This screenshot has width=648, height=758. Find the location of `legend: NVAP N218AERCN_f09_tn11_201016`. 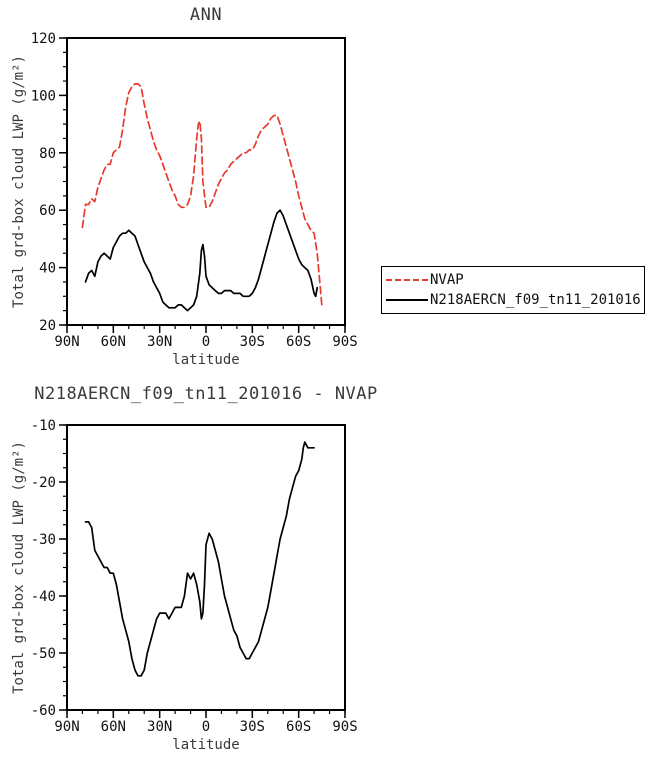

legend: NVAP N218AERCN_f09_tn11_201016 is located at coordinates (513, 290).